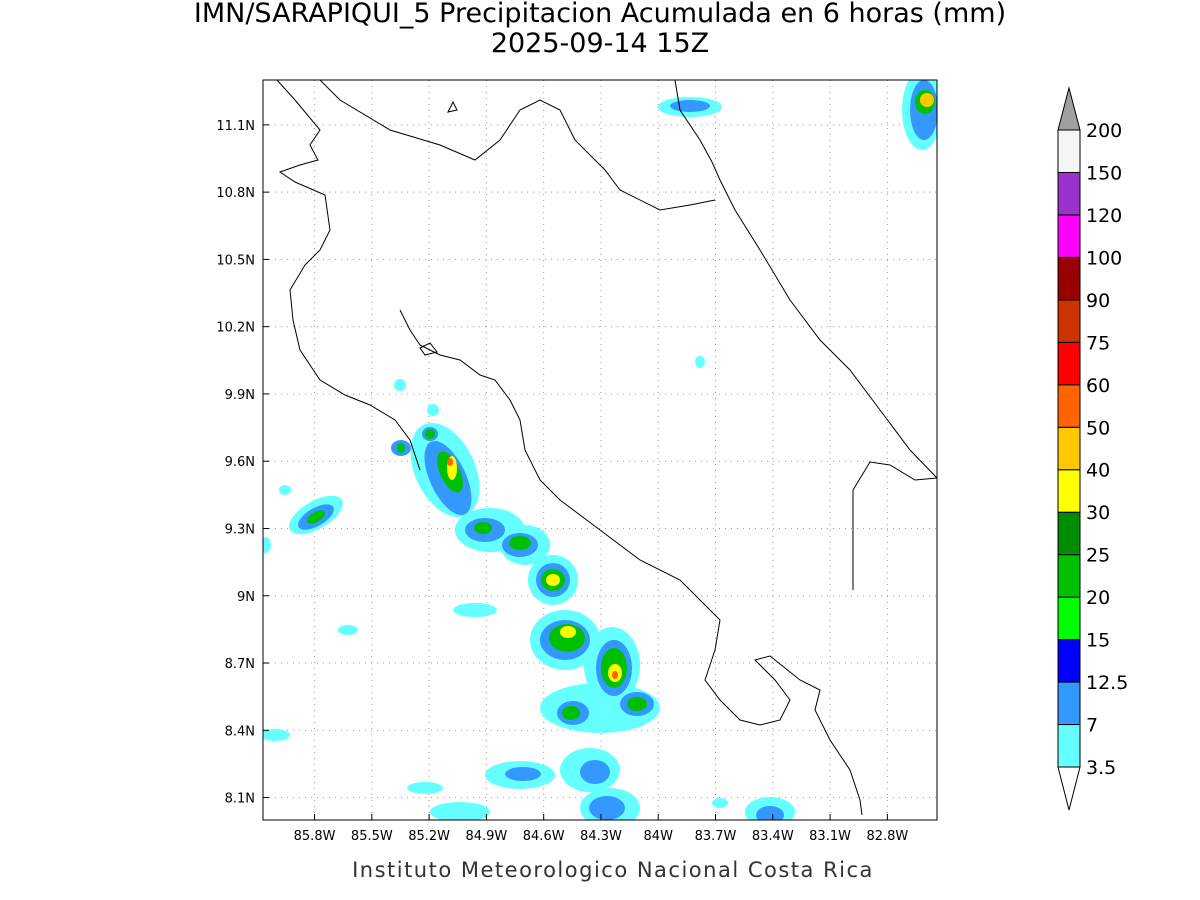 This screenshot has width=1200, height=900. I want to click on x-tick-label: 83.1W, so click(830, 836).